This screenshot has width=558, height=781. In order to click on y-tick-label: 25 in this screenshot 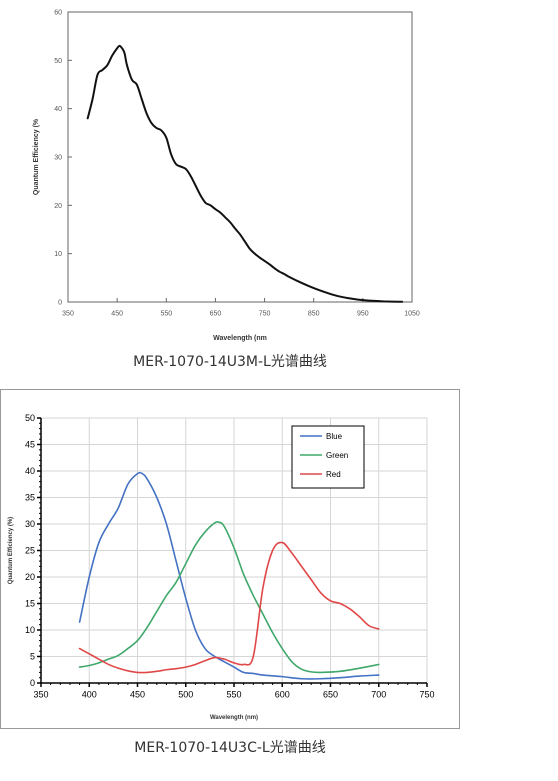, I will do `click(30, 551)`.